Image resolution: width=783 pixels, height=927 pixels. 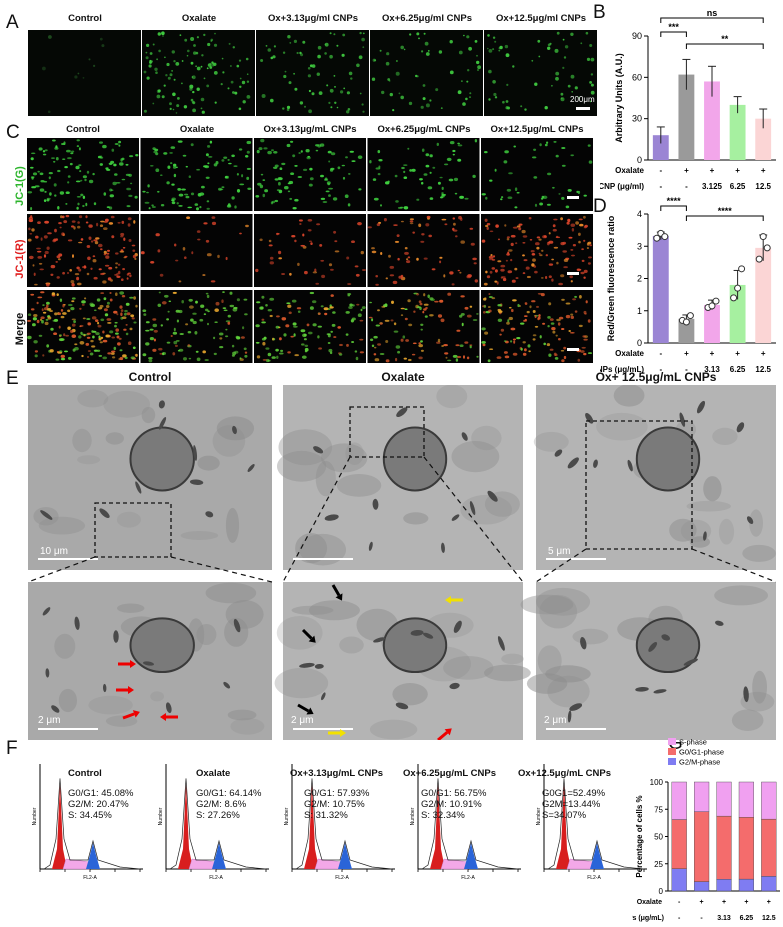 I want to click on flow-stat-s: S: 34.45%, so click(x=90, y=815).